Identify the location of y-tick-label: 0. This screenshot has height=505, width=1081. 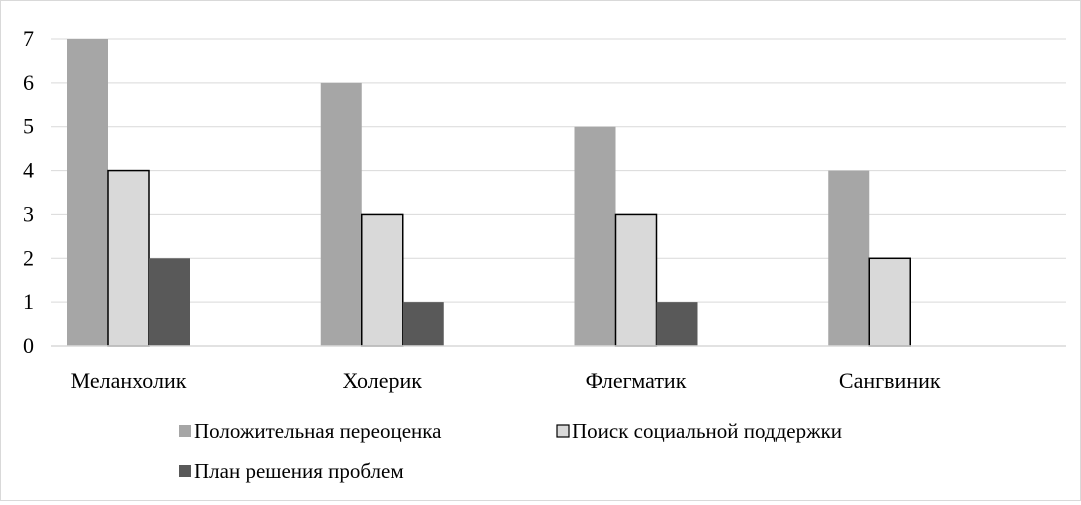
(28, 345).